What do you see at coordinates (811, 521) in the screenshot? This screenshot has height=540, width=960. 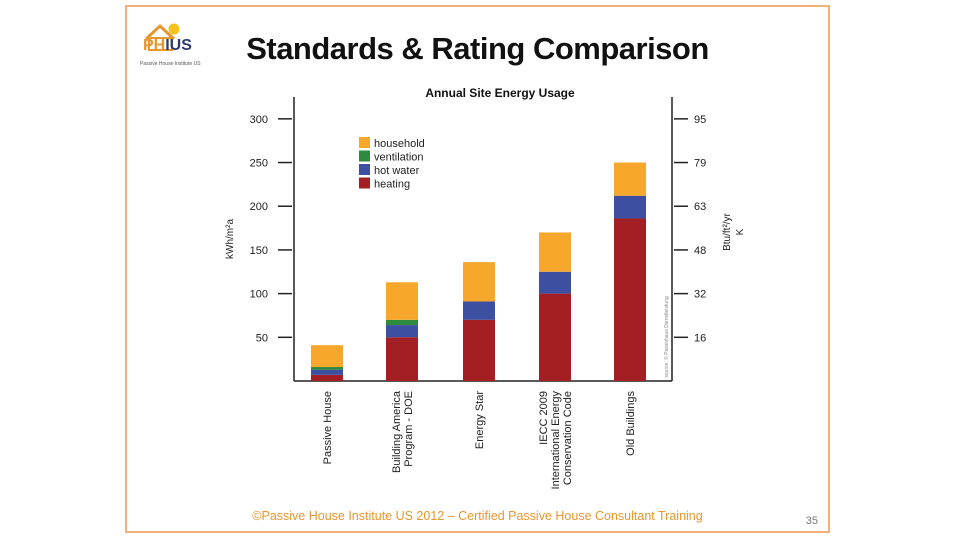 I see `page-number: 35` at bounding box center [811, 521].